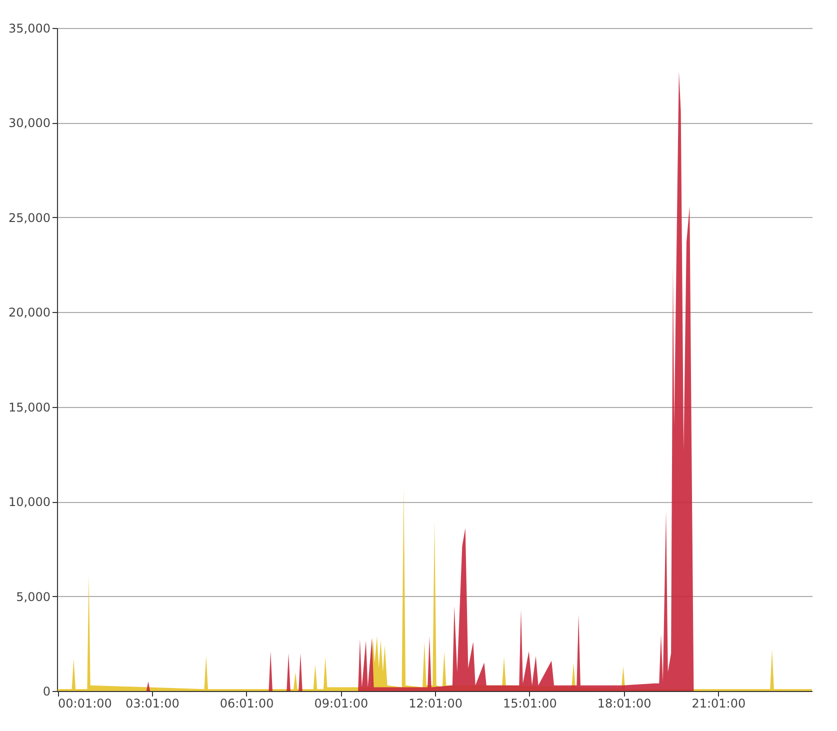  What do you see at coordinates (29, 313) in the screenshot?
I see `y-tick-label: 20,000` at bounding box center [29, 313].